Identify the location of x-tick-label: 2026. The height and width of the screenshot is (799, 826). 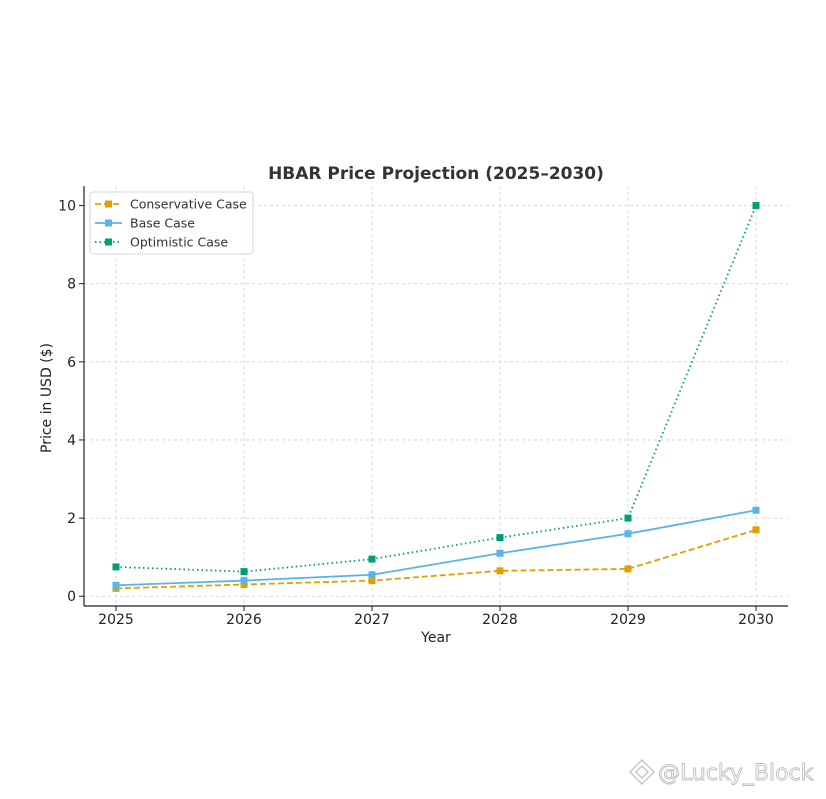
(244, 620).